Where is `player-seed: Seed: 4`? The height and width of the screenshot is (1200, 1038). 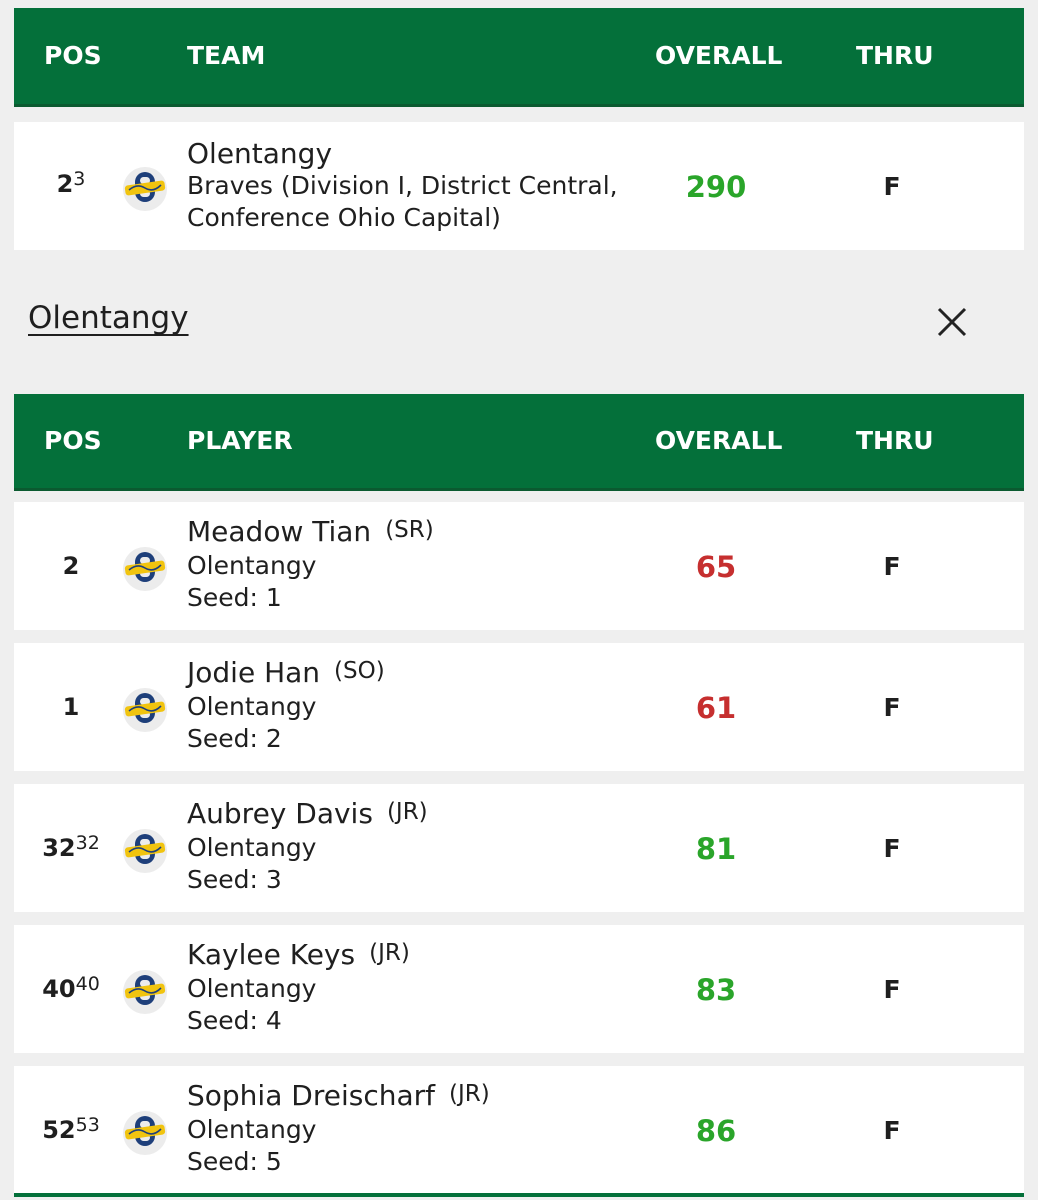 player-seed: Seed: 4 is located at coordinates (234, 1020).